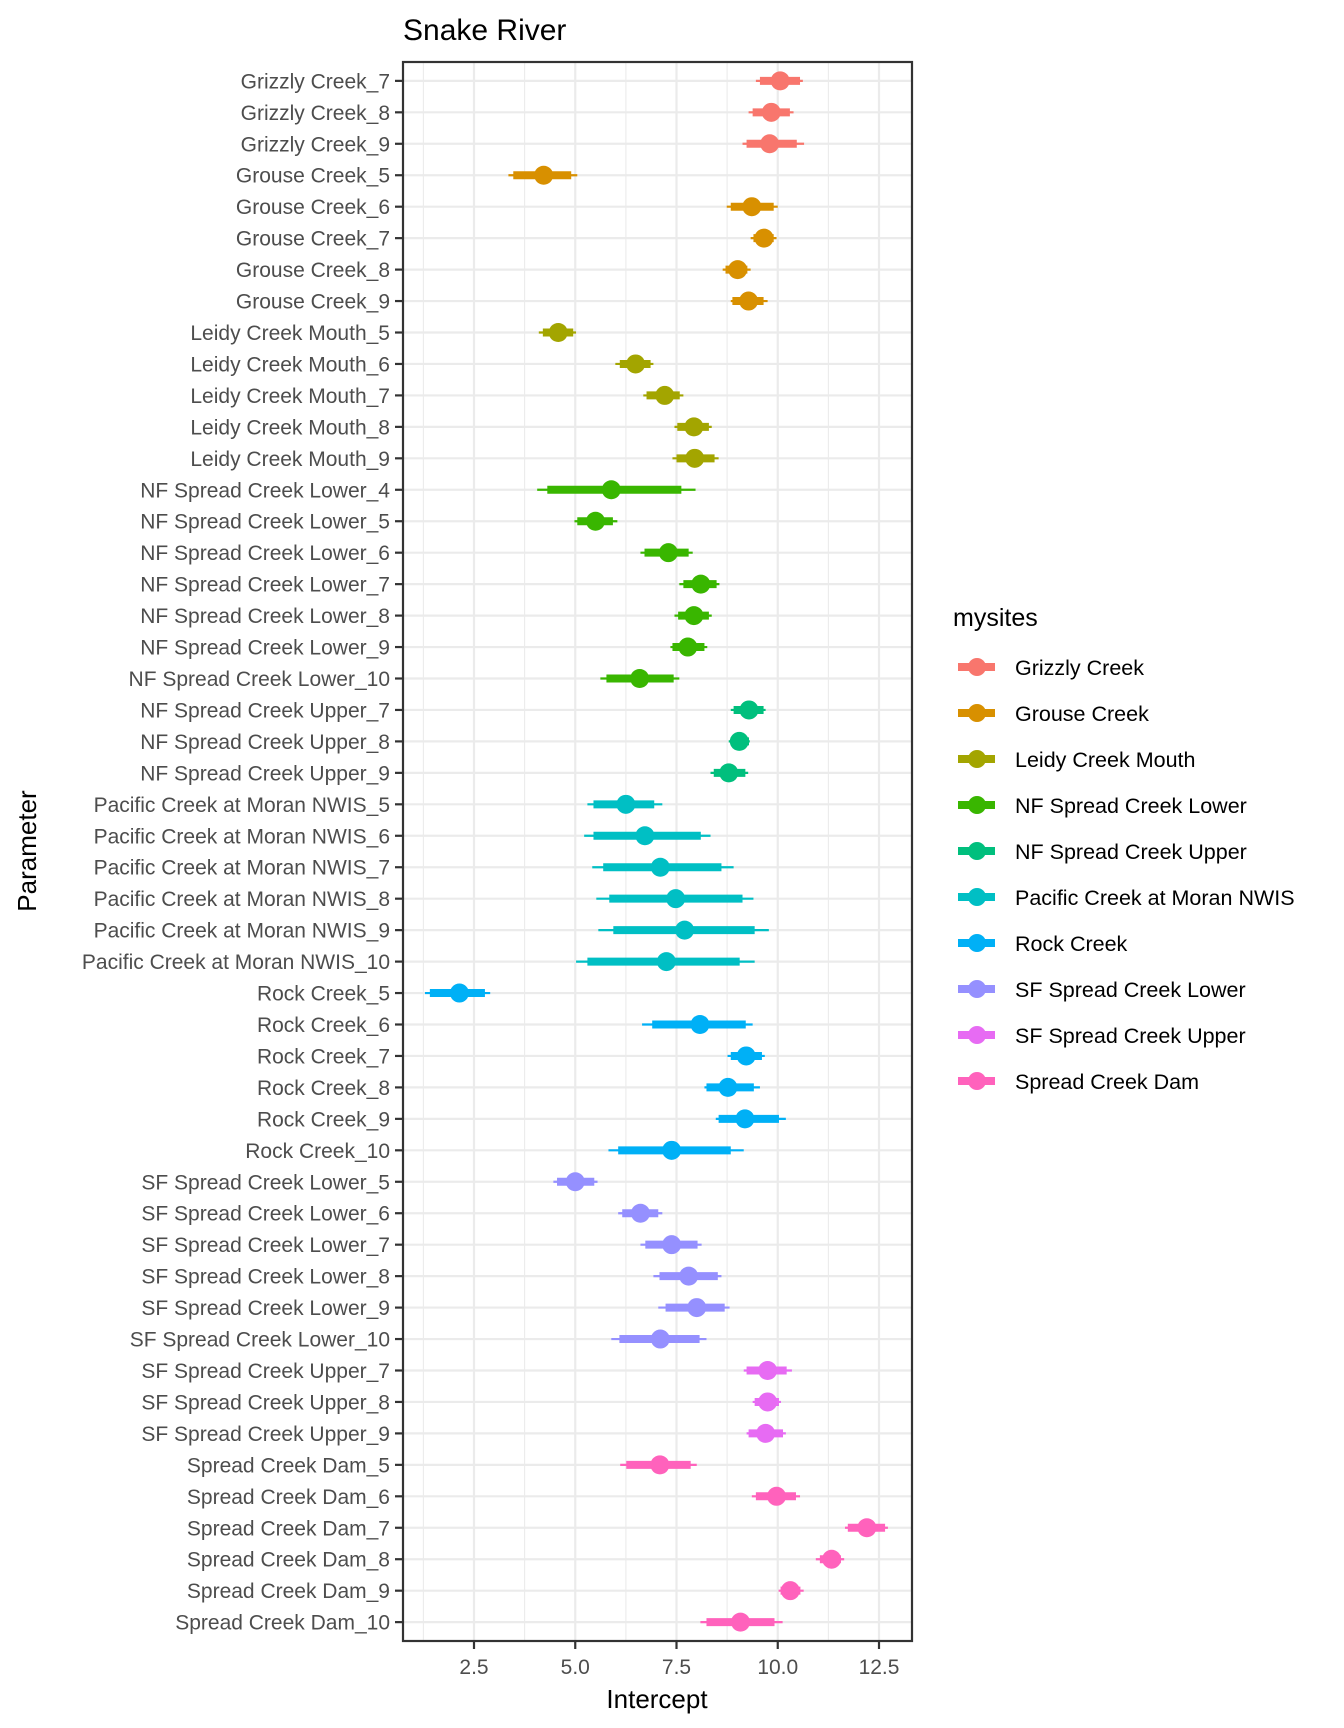 Image resolution: width=1344 pixels, height=1728 pixels. What do you see at coordinates (265, 773) in the screenshot?
I see `y-tick-label: NF Spread Creek Upper_9` at bounding box center [265, 773].